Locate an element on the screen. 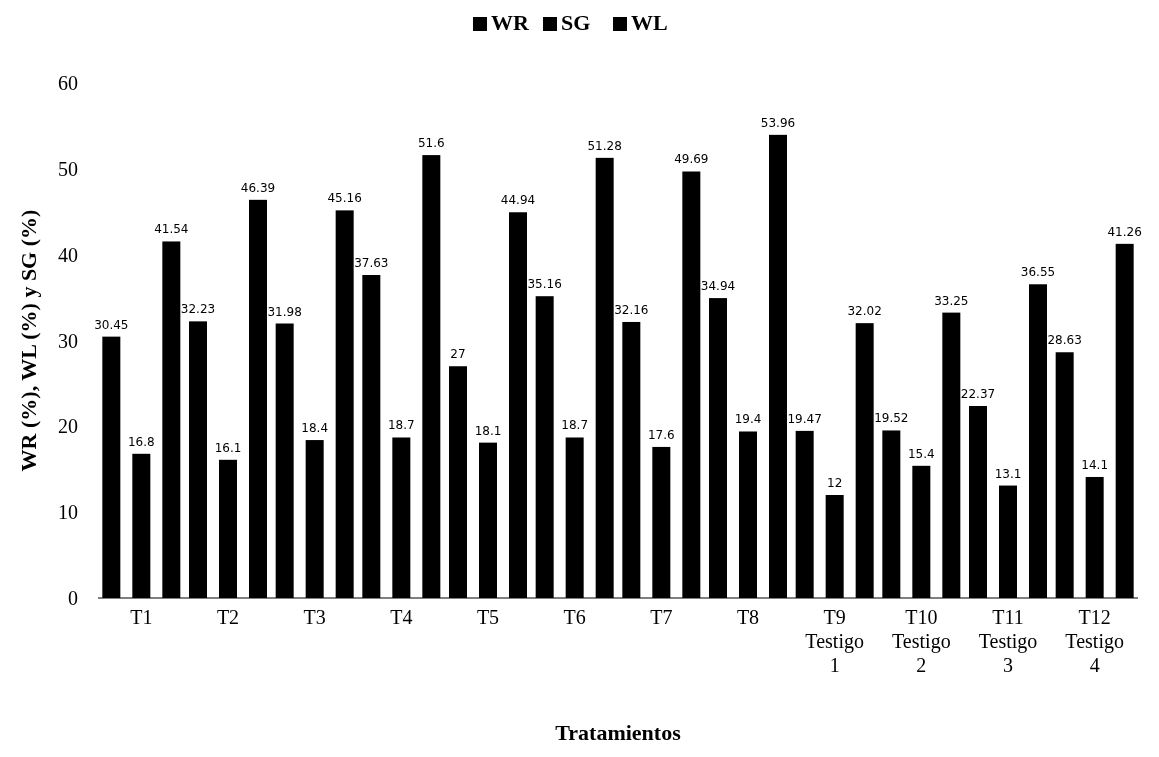  data-label: 18.4 is located at coordinates (315, 428).